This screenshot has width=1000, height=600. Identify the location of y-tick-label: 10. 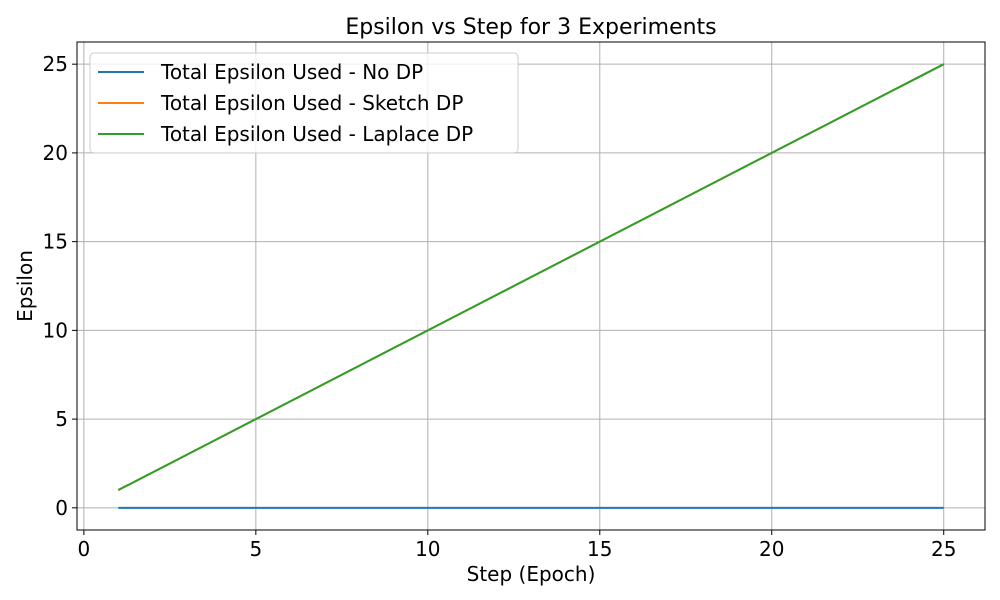
(55, 330).